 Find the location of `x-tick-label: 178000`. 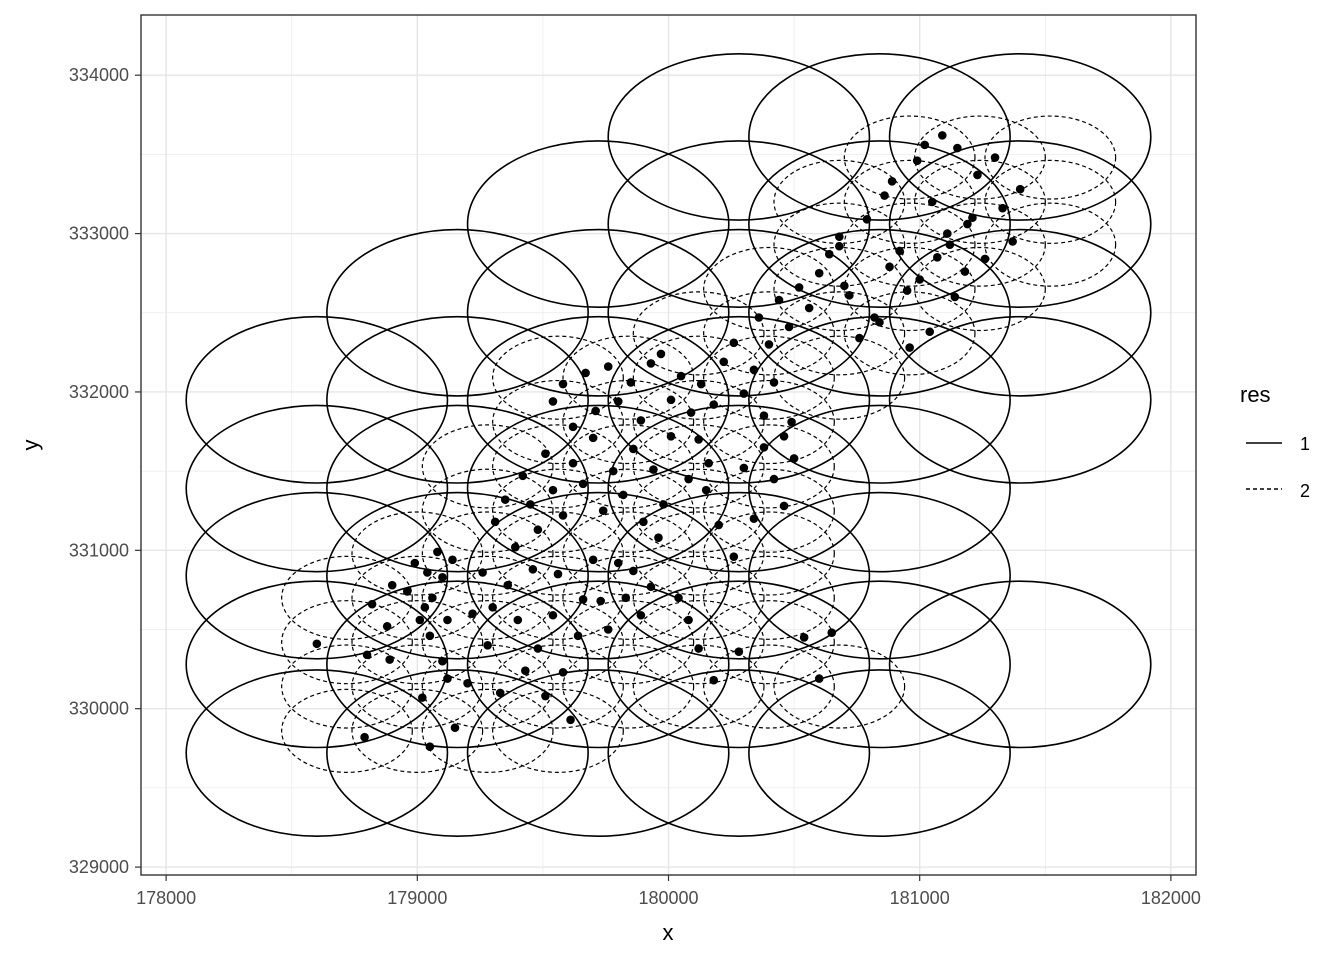

x-tick-label: 178000 is located at coordinates (166, 898).